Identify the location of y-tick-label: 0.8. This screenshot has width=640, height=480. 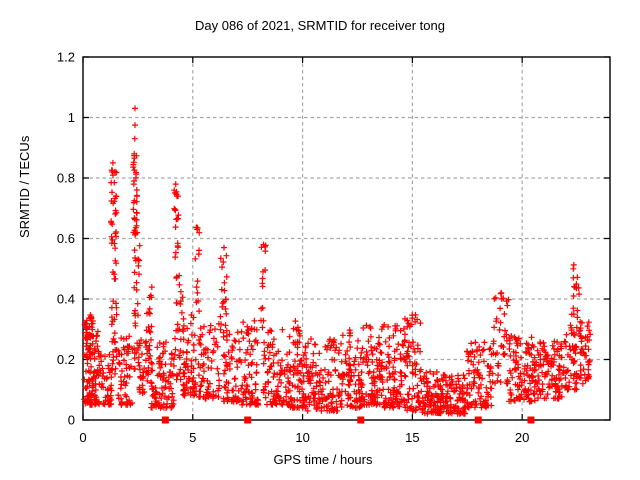
(66, 178).